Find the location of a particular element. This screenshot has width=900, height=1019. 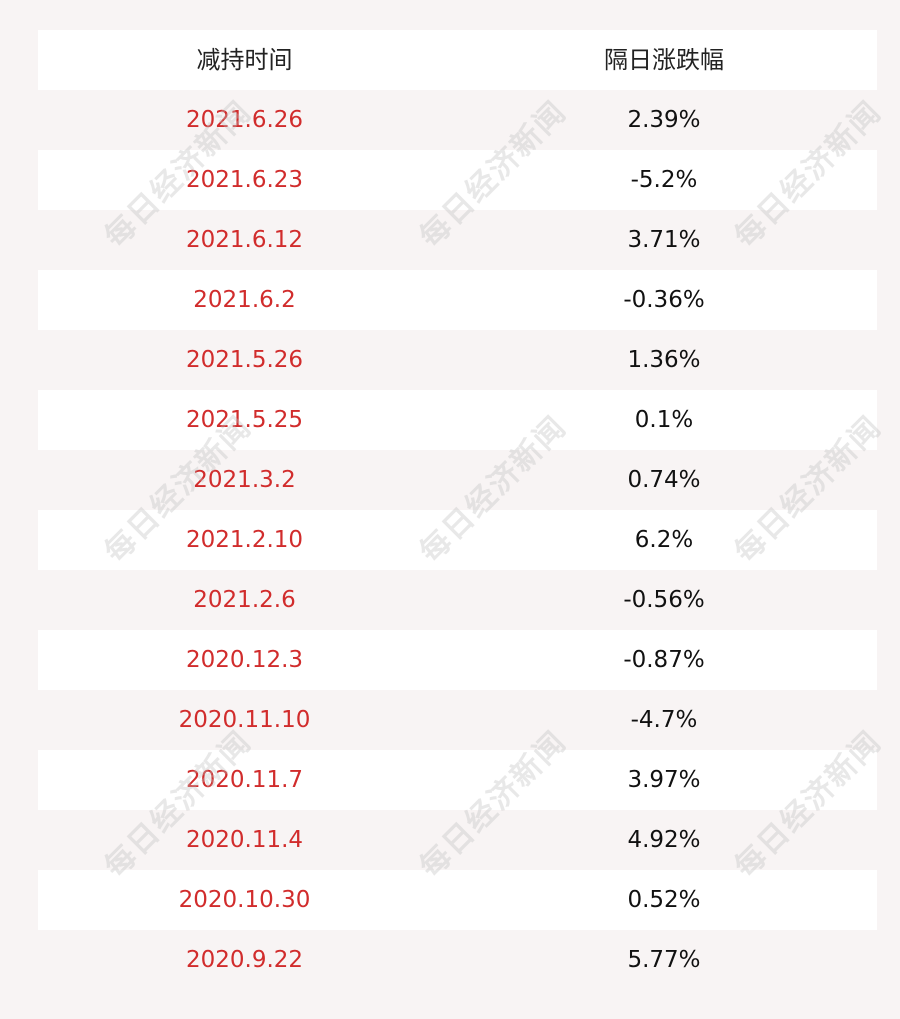

next-day-change: 5.77% is located at coordinates (664, 960).